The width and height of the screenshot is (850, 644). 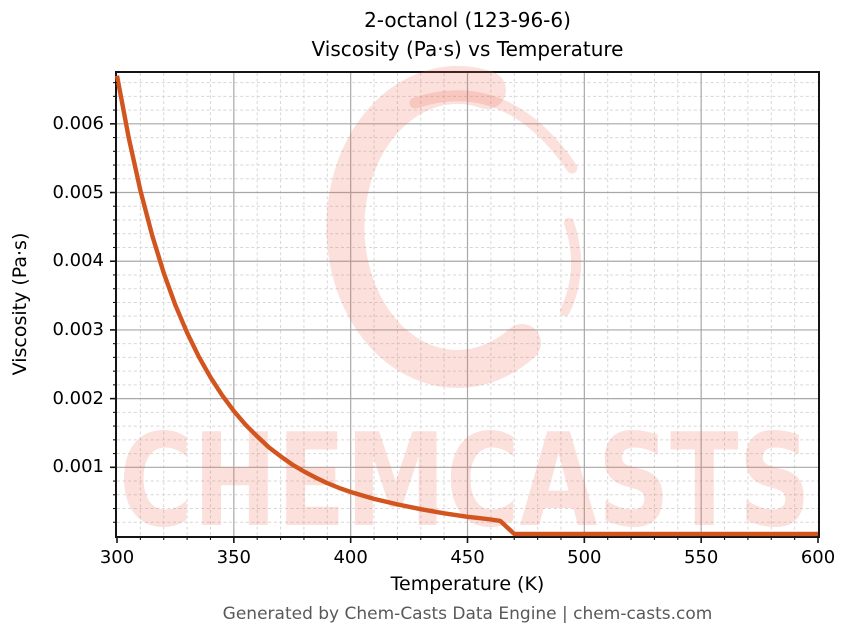 I want to click on watermark-swoosh-icon, so click(x=493, y=132).